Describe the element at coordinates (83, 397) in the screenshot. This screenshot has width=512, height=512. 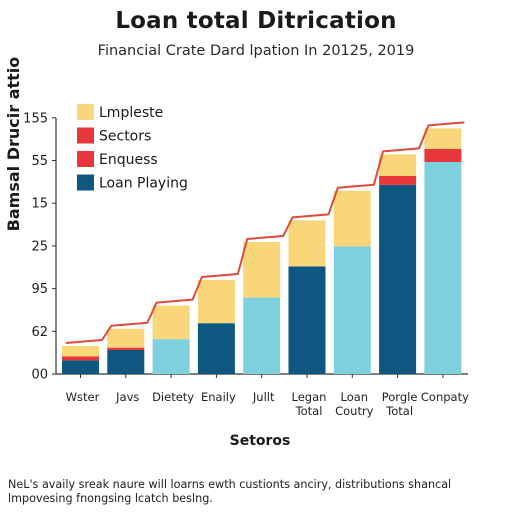
I see `x-tick-label: Wster` at that location.